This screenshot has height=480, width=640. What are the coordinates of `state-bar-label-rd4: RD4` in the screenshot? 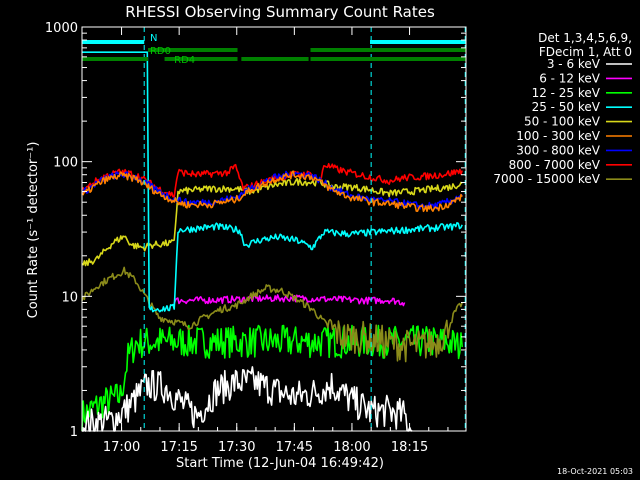 It's located at (184, 60).